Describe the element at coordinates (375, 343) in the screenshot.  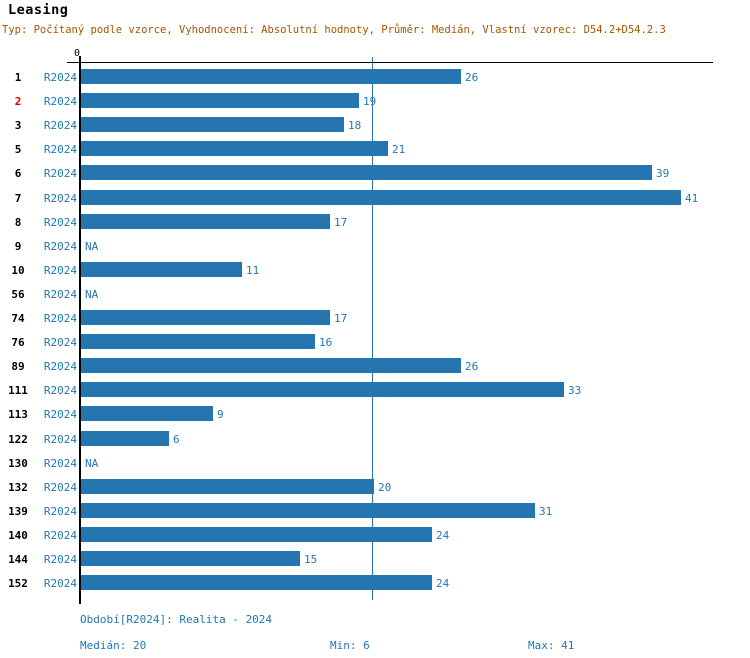
I see `chart-row: 76 R2024 16` at that location.